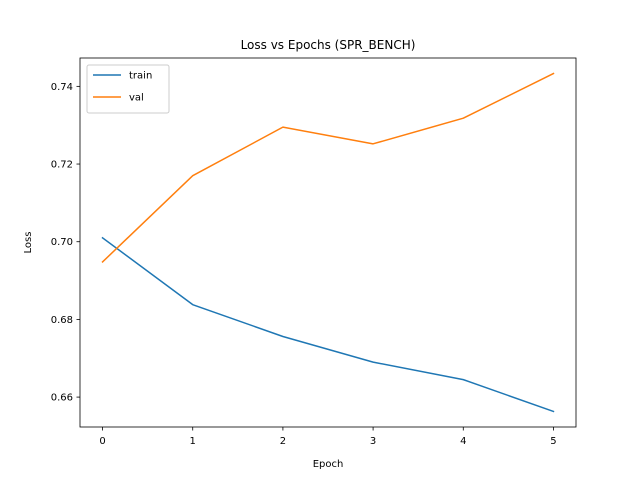  Describe the element at coordinates (328, 45) in the screenshot. I see `chart-title: Loss vs Epochs (SPR_BENCH)` at that location.